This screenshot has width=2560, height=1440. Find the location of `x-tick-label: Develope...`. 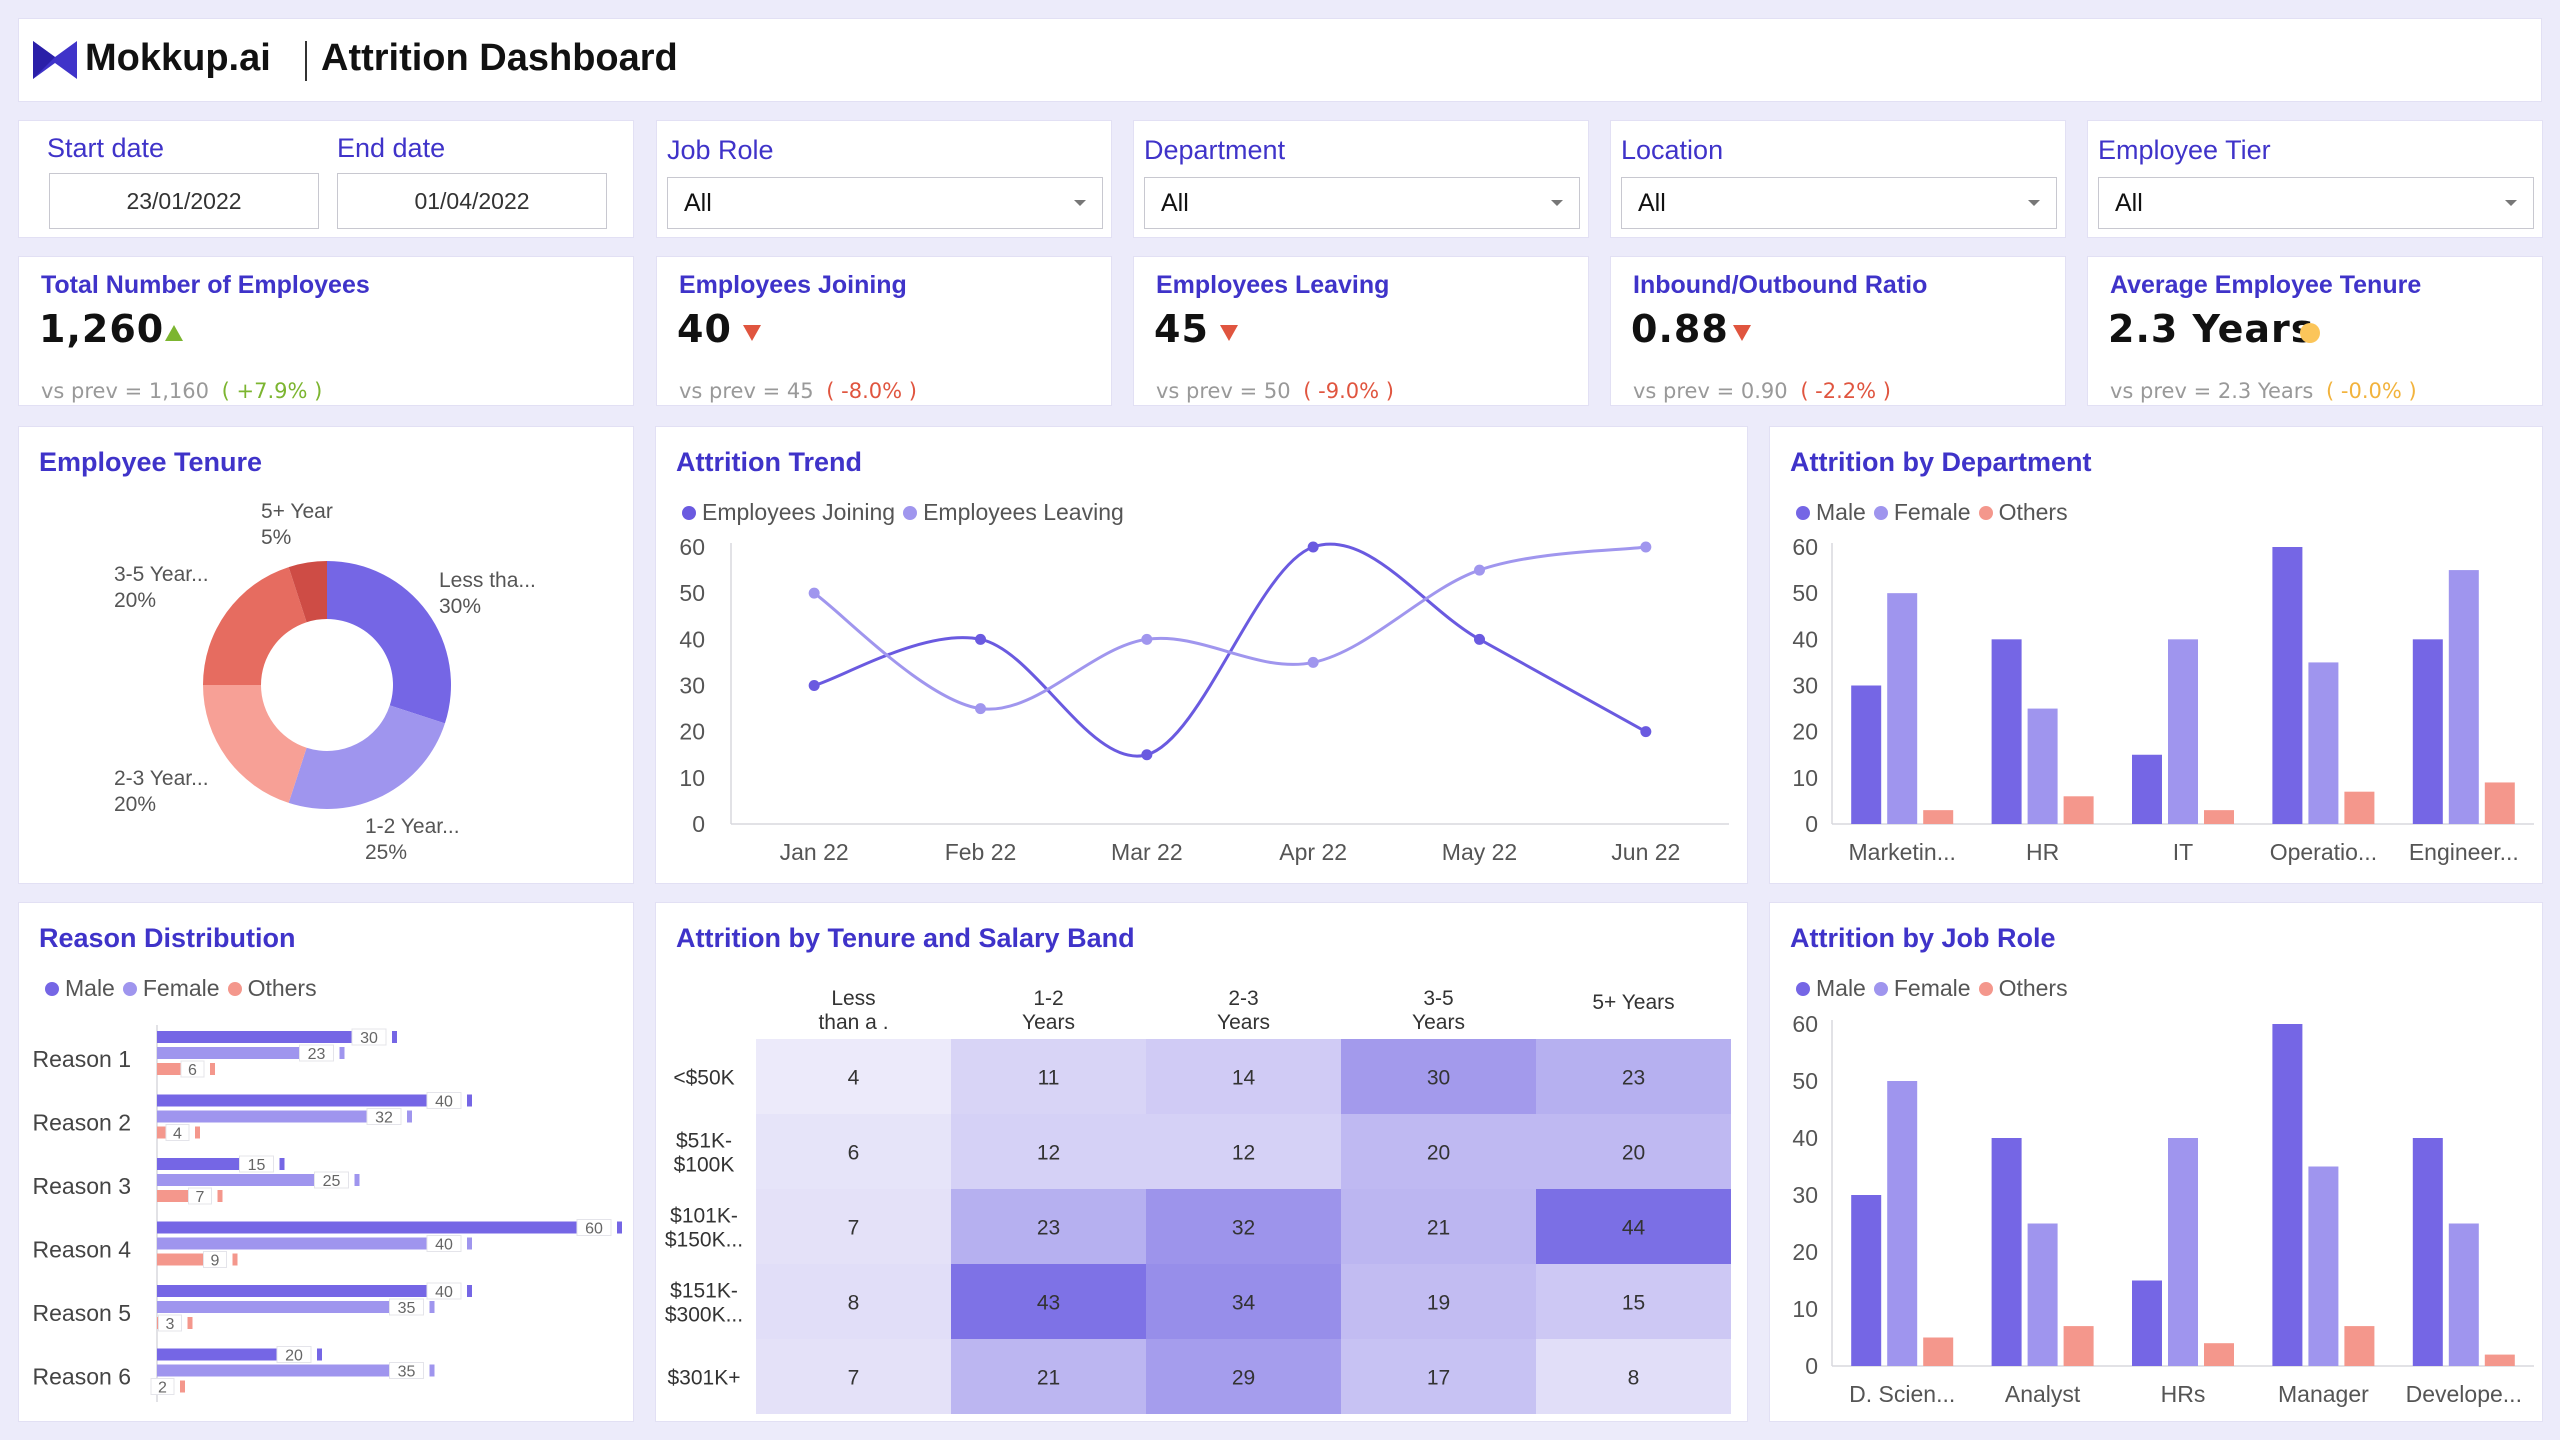

x-tick-label: Develope... is located at coordinates (2464, 1394).